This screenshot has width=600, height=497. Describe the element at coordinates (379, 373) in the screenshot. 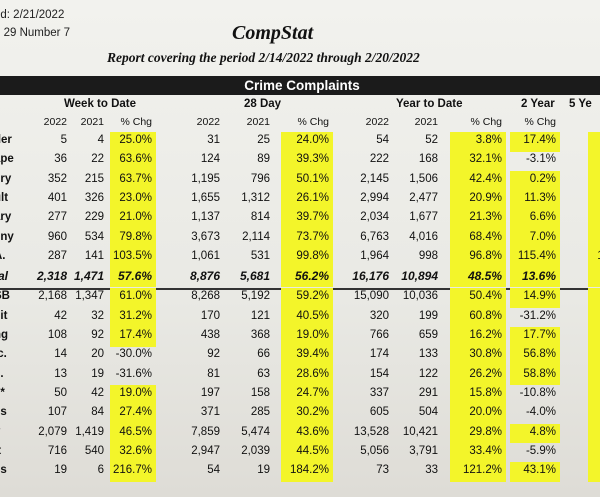

I see `table-cell: 154` at that location.